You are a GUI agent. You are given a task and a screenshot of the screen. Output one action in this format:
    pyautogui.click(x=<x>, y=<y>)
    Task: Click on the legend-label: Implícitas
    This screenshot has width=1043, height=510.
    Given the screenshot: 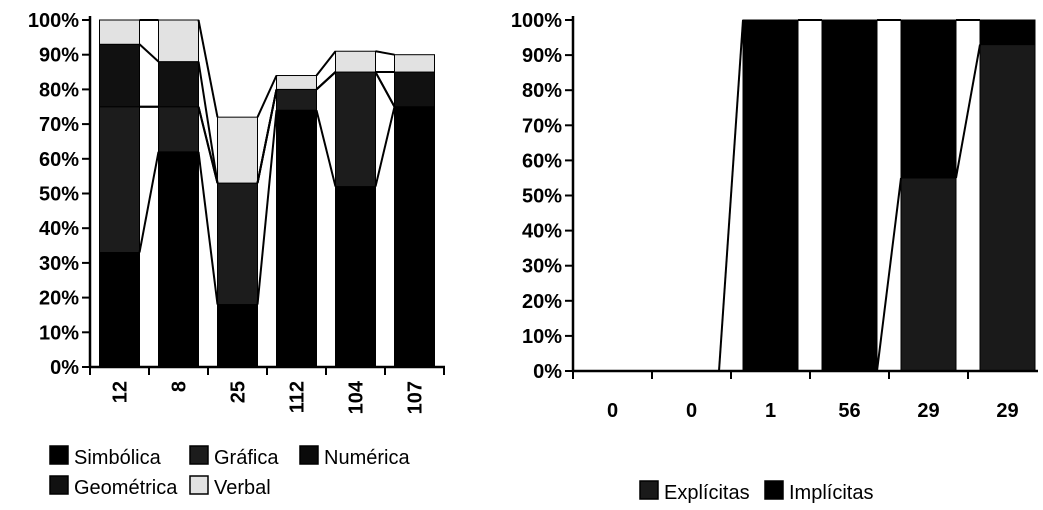 What is the action you would take?
    pyautogui.click(x=831, y=493)
    